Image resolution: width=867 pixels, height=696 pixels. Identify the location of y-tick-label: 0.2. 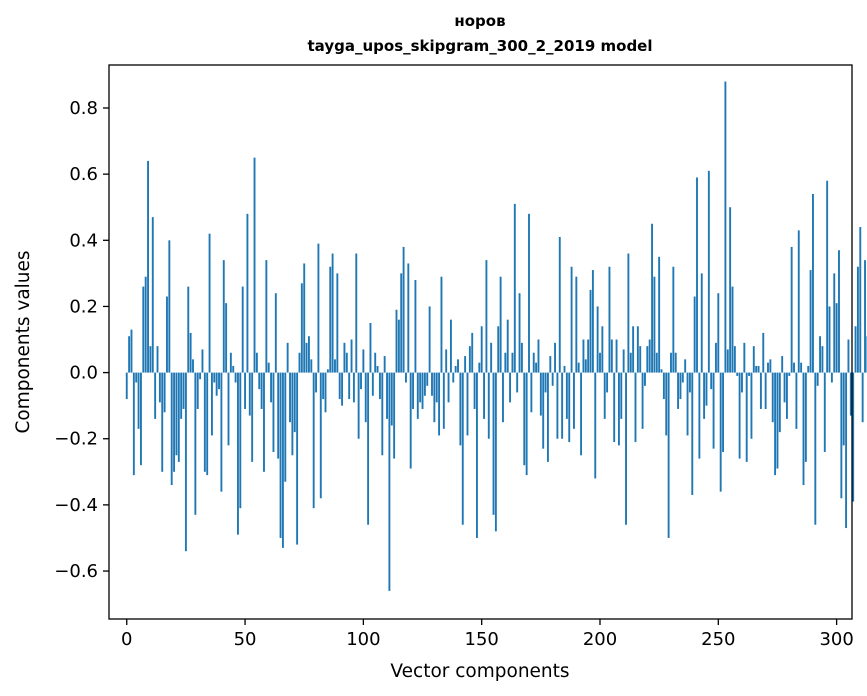
(83, 306).